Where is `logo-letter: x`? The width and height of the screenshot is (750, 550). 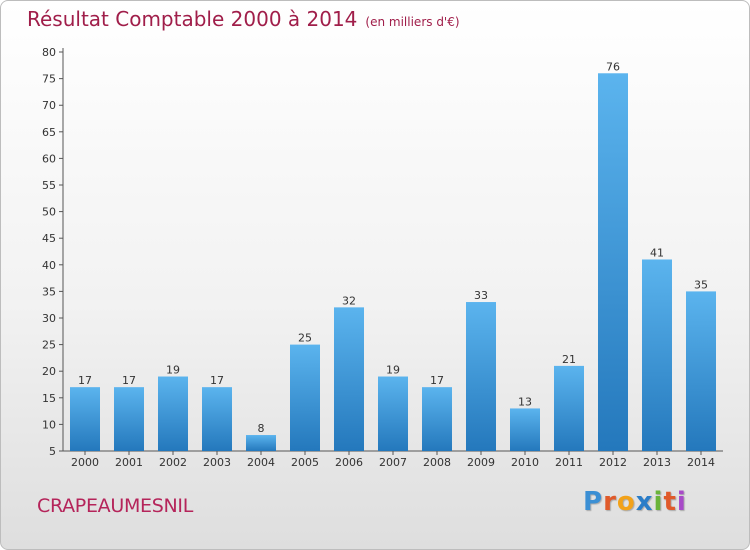 logo-letter: x is located at coordinates (644, 502).